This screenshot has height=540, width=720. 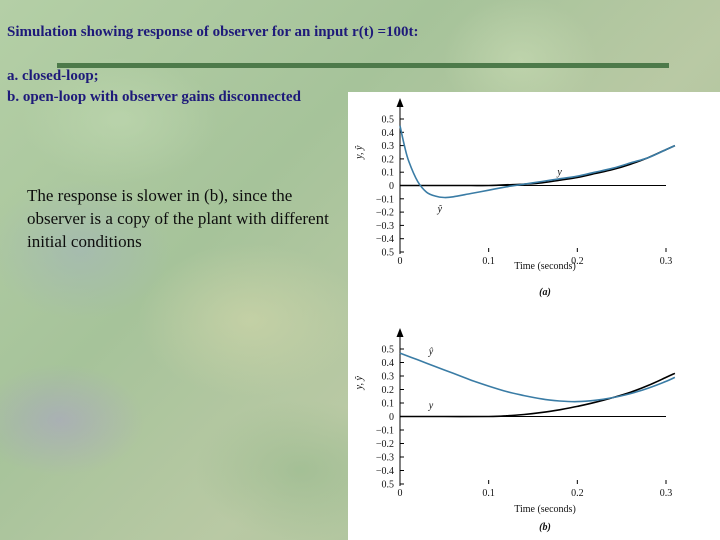 I want to click on title-divider, so click(x=363, y=65).